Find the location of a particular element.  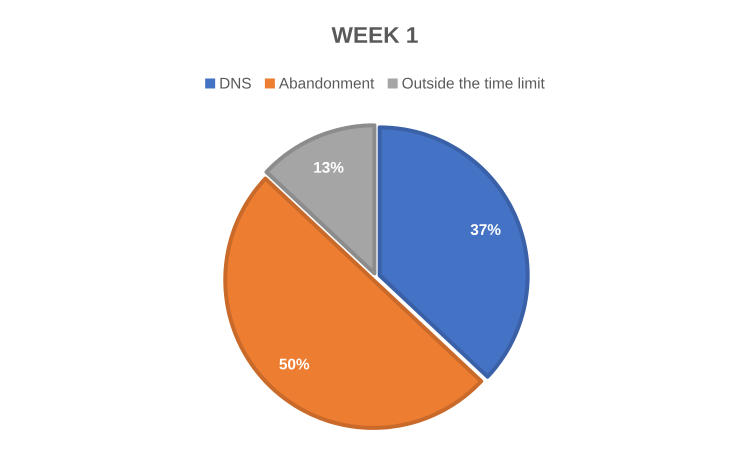

chart-title: WEEK 1 is located at coordinates (375, 35).